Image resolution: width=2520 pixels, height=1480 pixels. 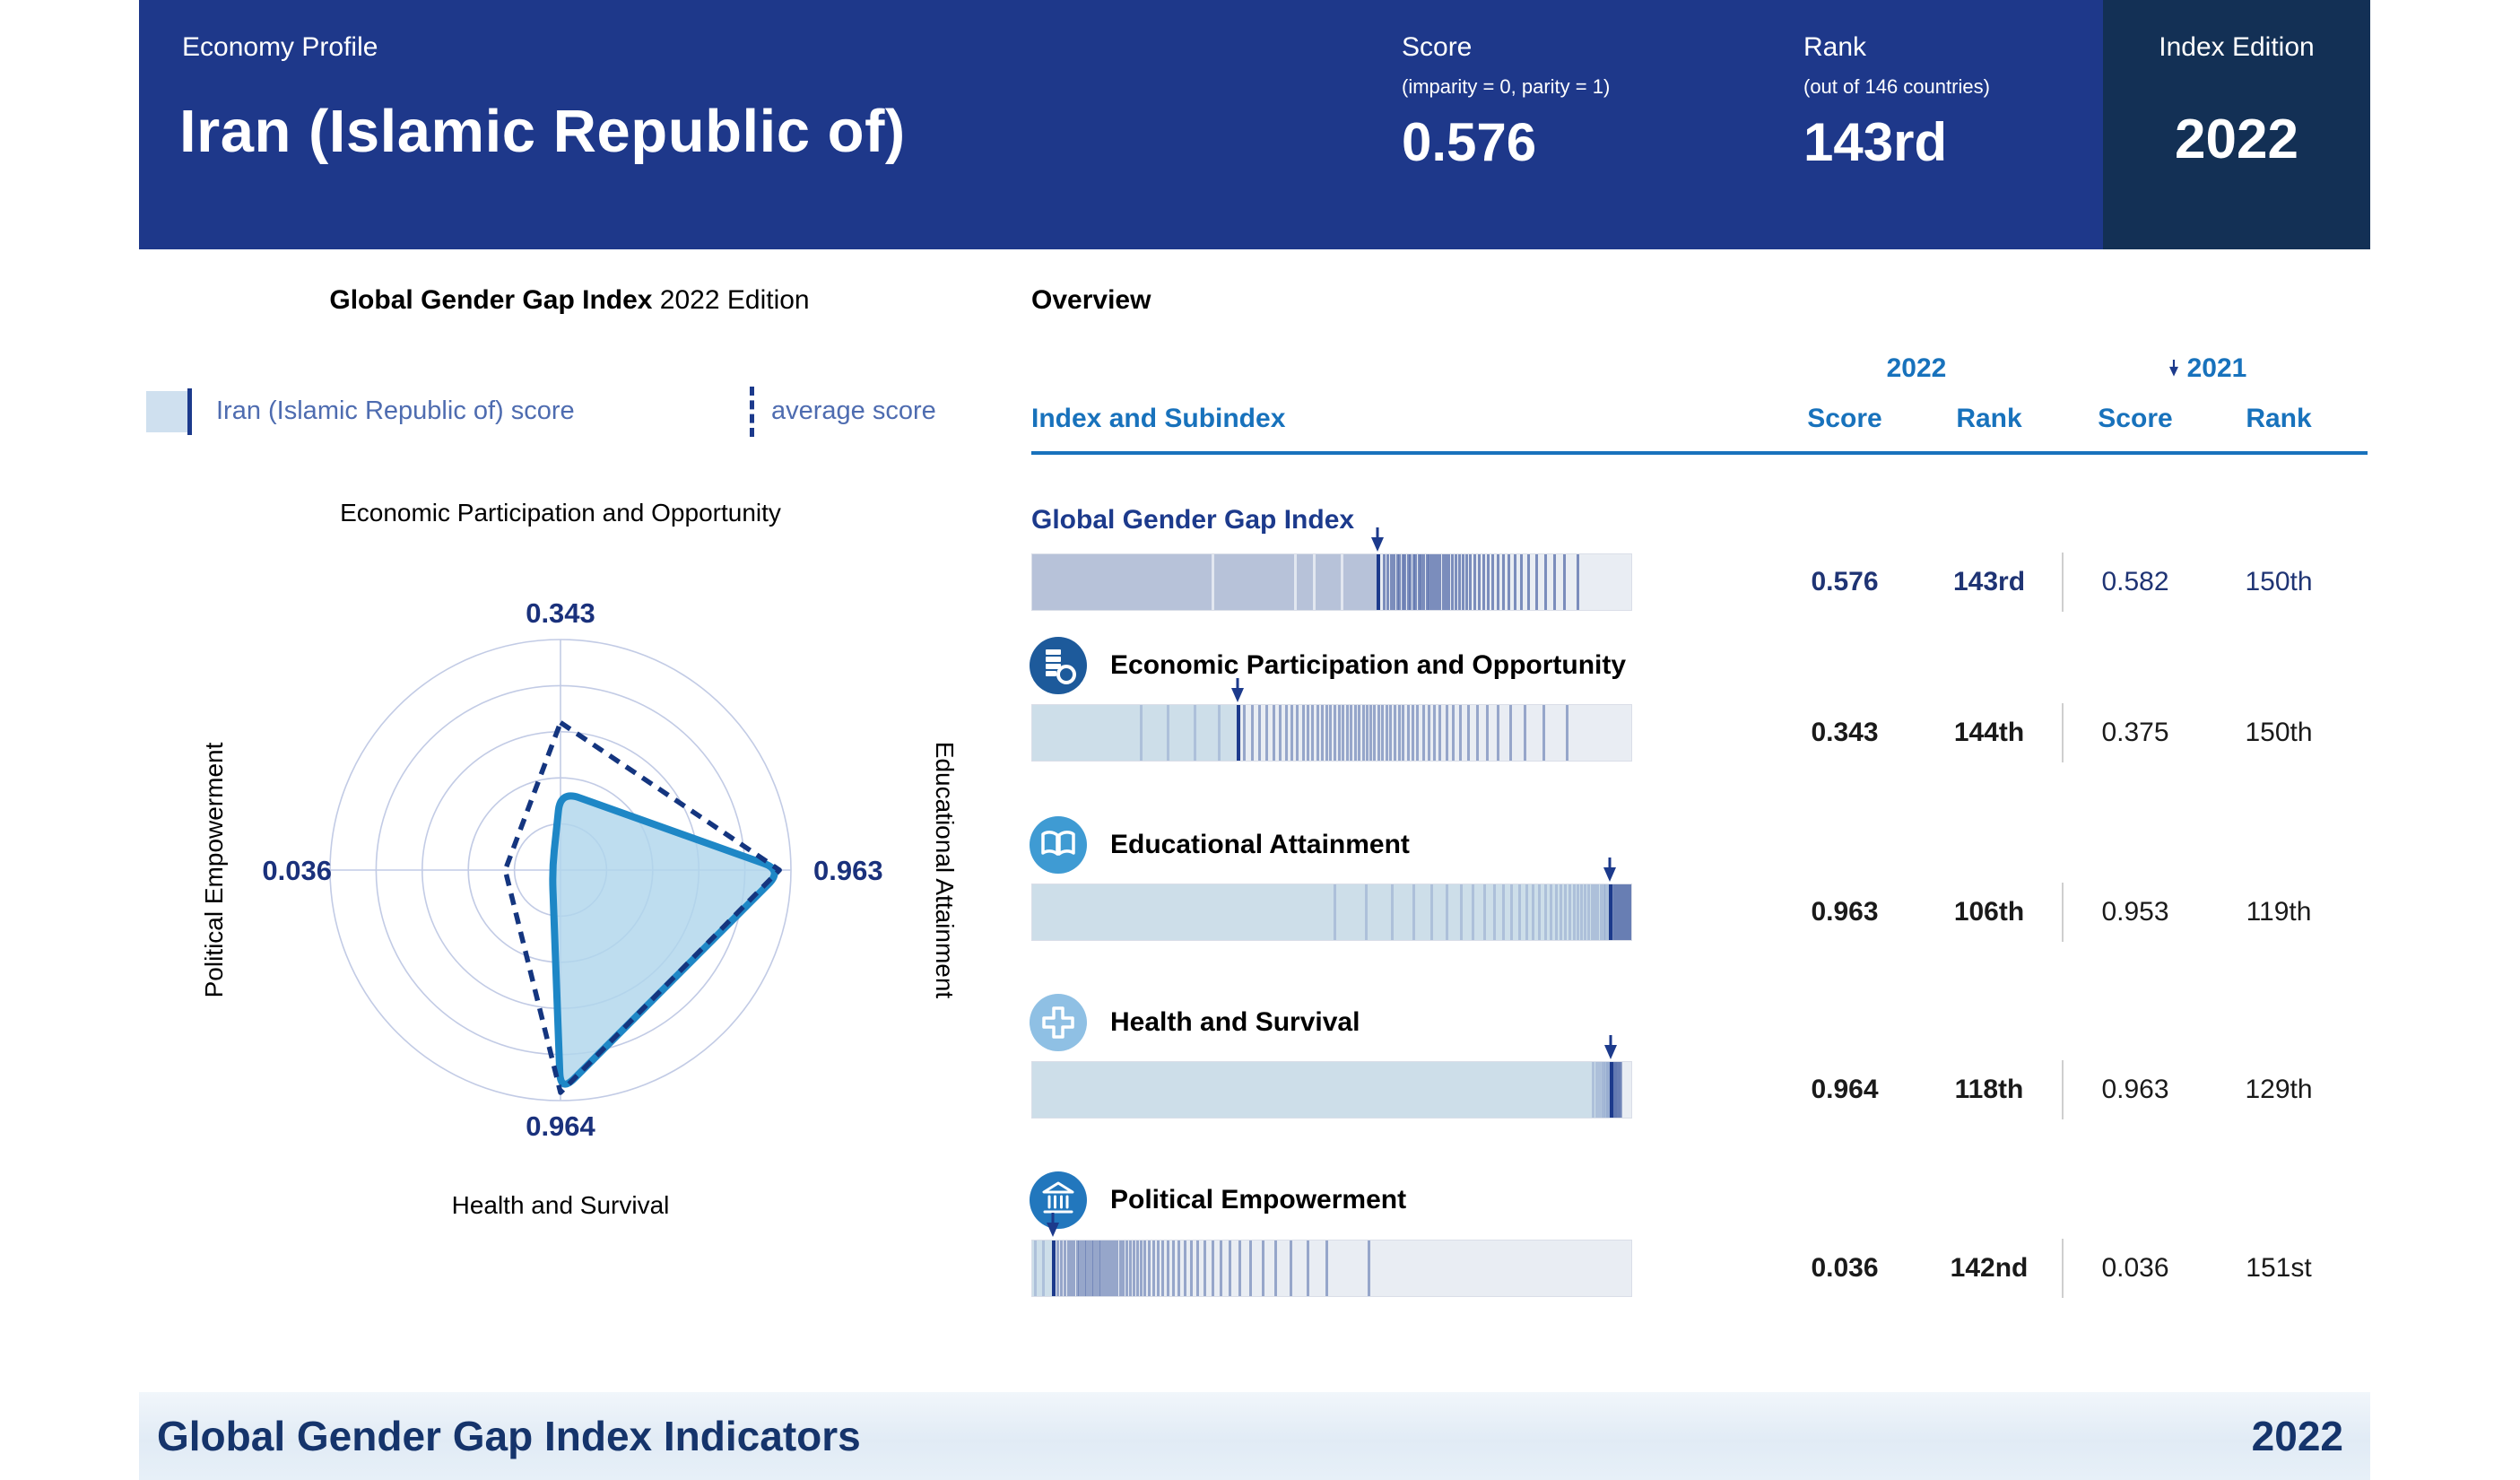 I want to click on radar-axis-health: Health and Survival, so click(x=560, y=1205).